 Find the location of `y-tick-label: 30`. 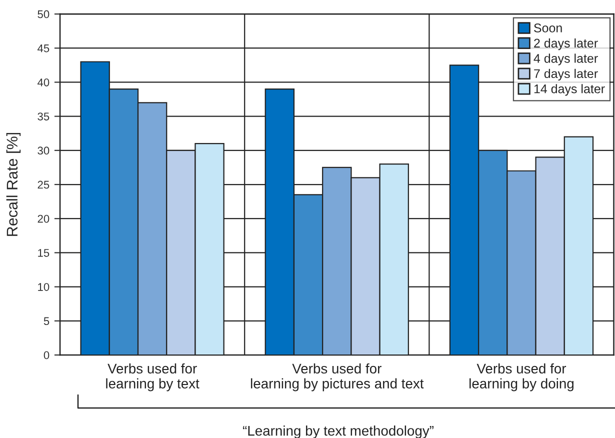

y-tick-label: 30 is located at coordinates (44, 150).